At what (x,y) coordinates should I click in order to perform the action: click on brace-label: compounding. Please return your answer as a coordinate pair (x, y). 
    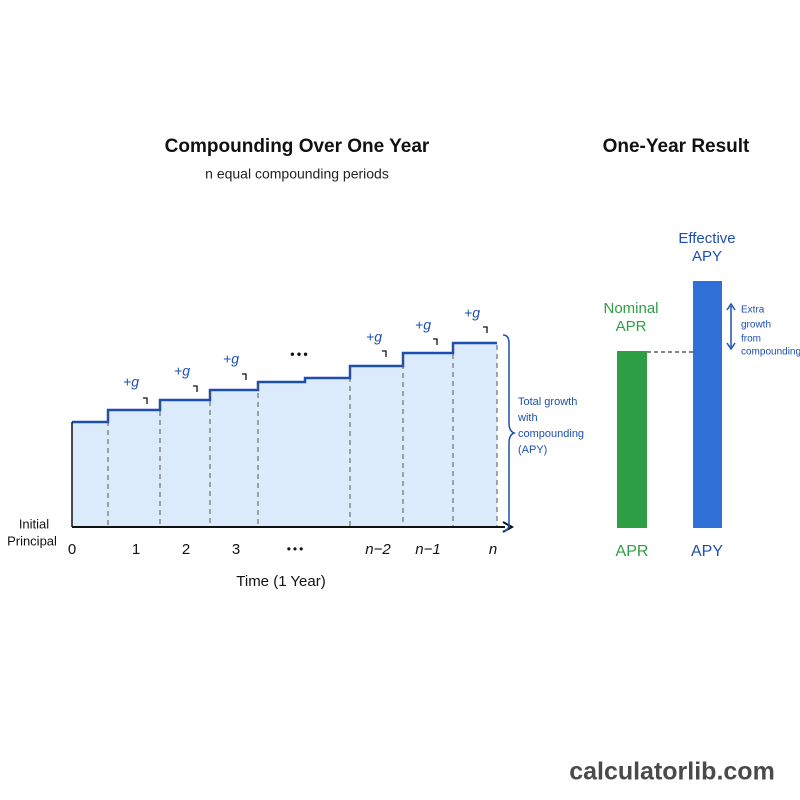
    Looking at the image, I should click on (551, 434).